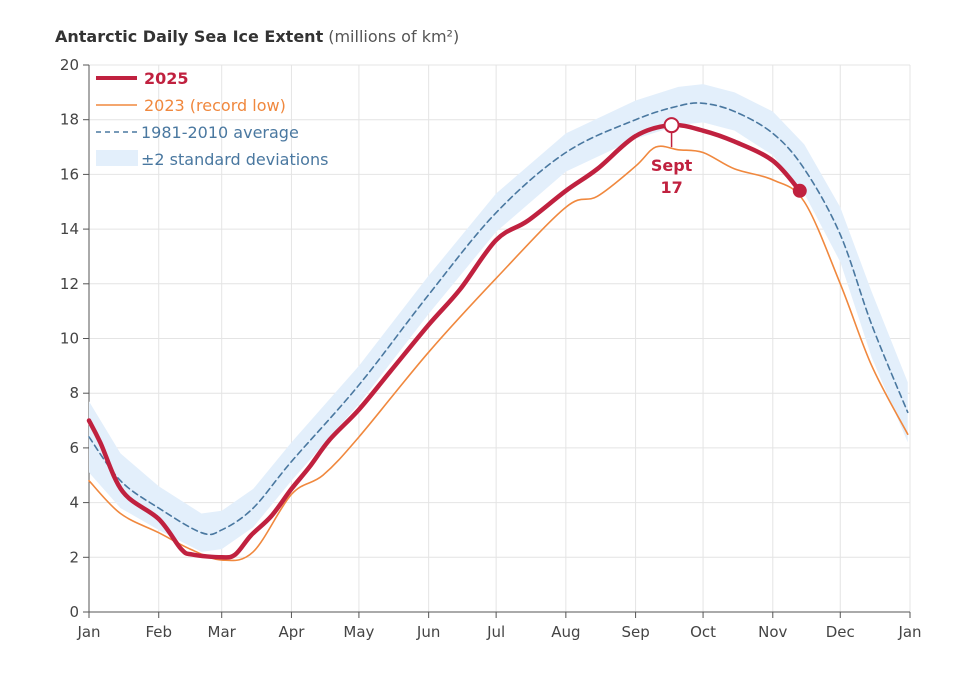  Describe the element at coordinates (74, 503) in the screenshot. I see `y-tick-label: 4` at that location.